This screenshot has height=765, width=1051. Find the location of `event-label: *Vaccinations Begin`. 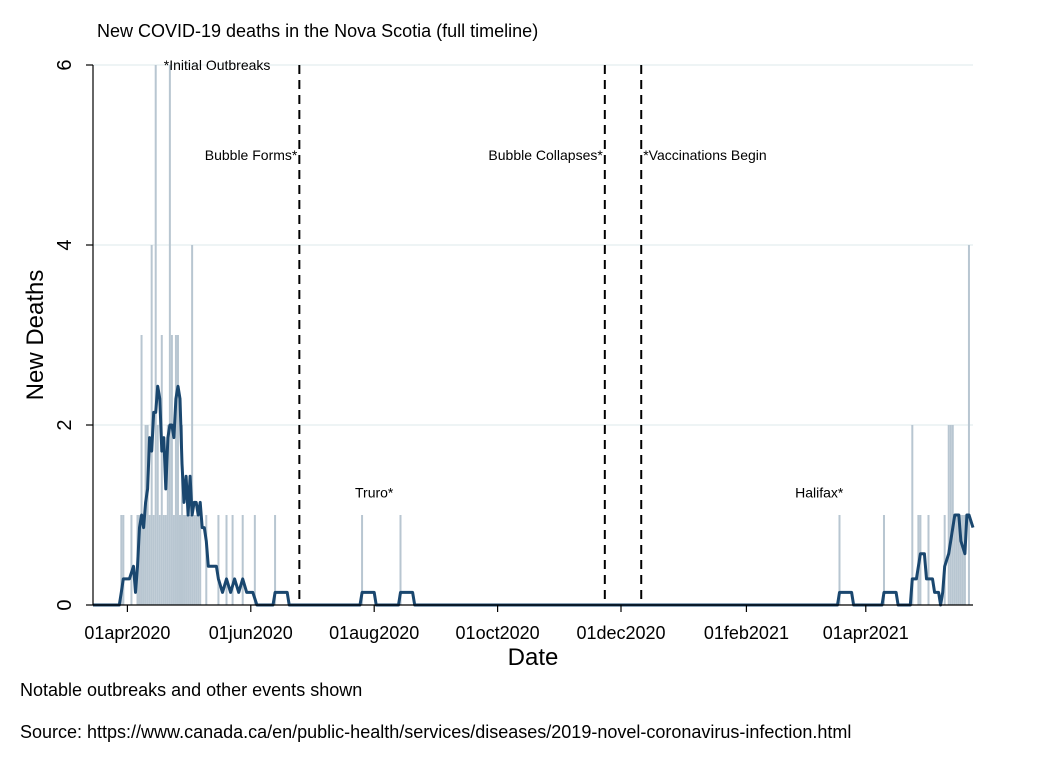

event-label: *Vaccinations Begin is located at coordinates (704, 155).